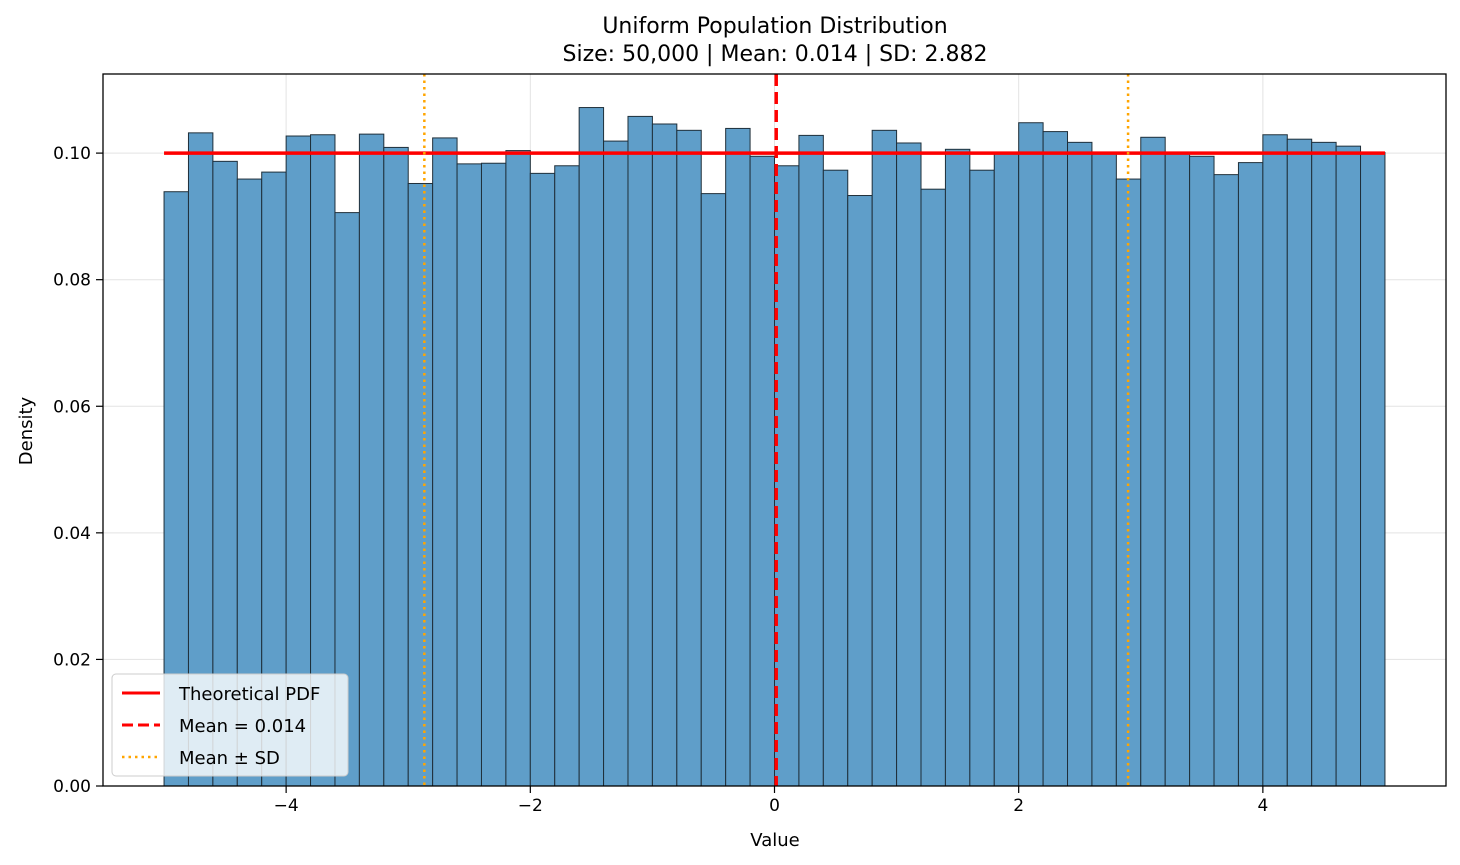 This screenshot has width=1460, height=865. Describe the element at coordinates (530, 806) in the screenshot. I see `x-tick-label: −2` at that location.